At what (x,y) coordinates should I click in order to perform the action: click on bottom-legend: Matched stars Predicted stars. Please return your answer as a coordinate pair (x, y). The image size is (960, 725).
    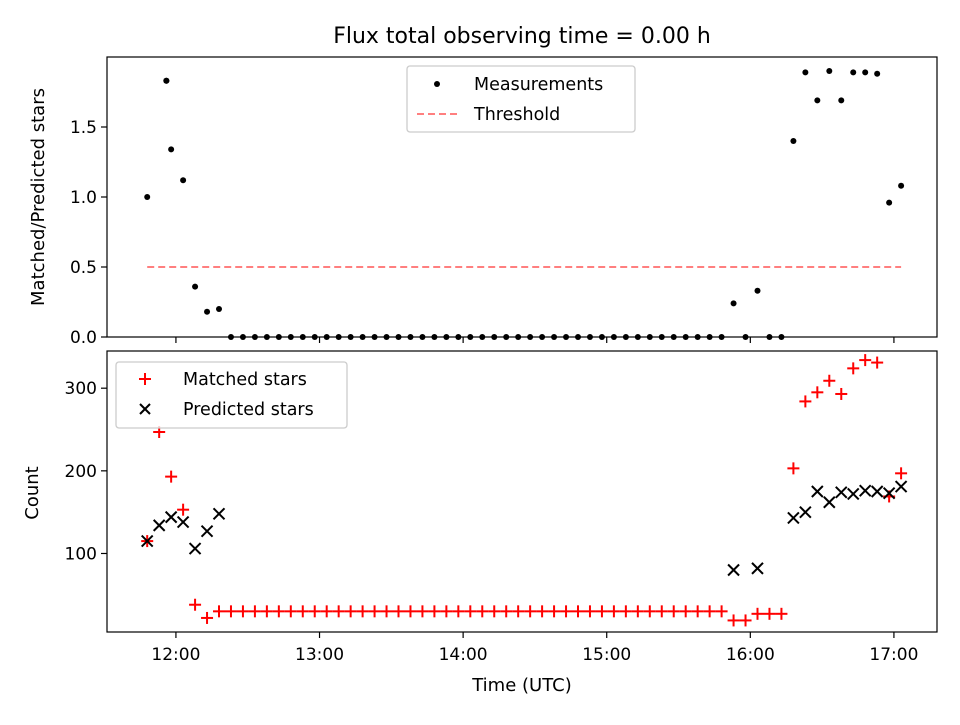
    Looking at the image, I should click on (231, 395).